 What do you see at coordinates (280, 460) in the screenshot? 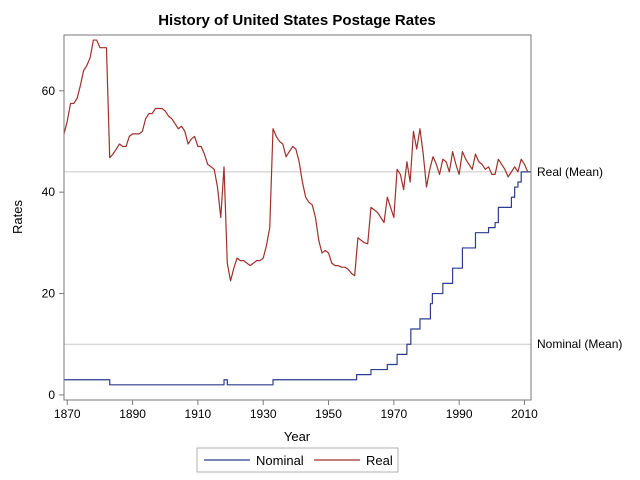
I see `legend-label-nominal: Nominal` at bounding box center [280, 460].